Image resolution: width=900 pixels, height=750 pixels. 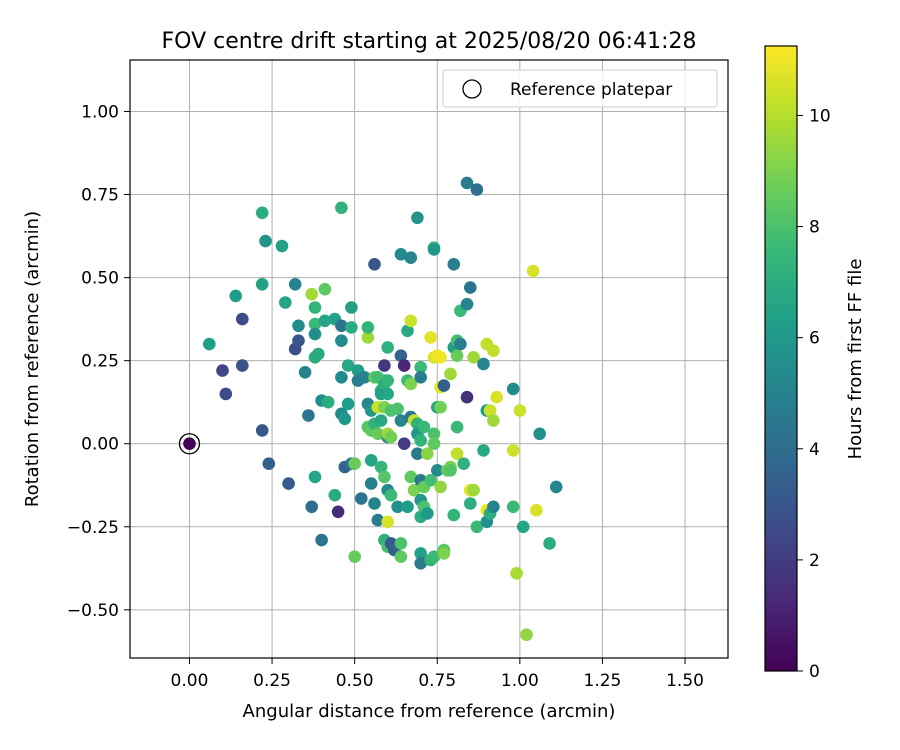 What do you see at coordinates (472, 89) in the screenshot?
I see `legend-marker-icon` at bounding box center [472, 89].